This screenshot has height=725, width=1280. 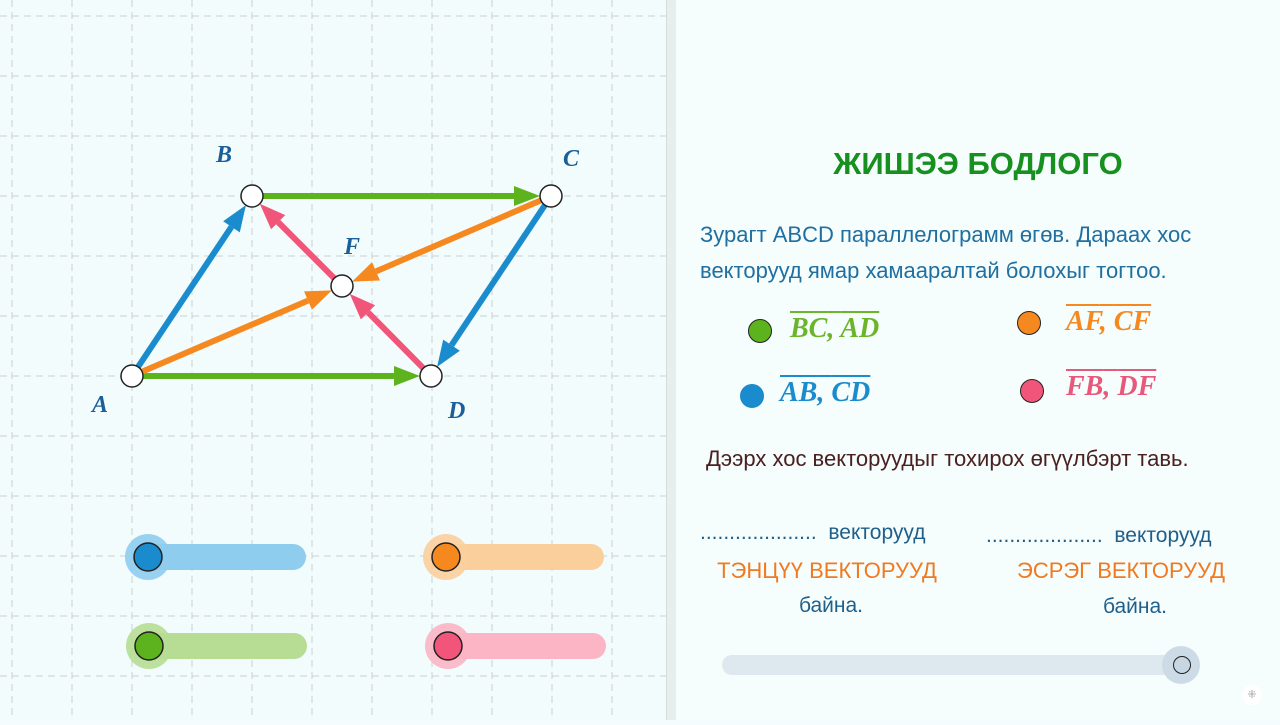 I want to click on point-a, so click(x=132, y=376).